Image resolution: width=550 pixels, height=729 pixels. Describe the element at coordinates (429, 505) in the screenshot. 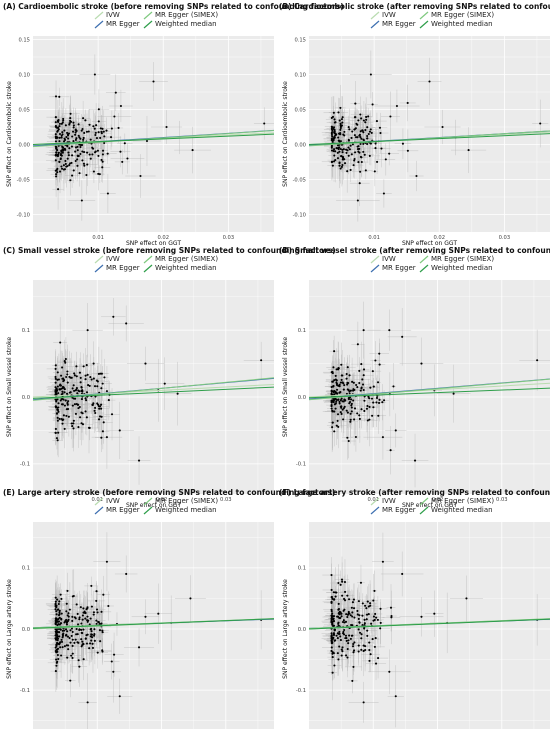

I see `x-axis-label-d: SNP effect on GGT` at that location.